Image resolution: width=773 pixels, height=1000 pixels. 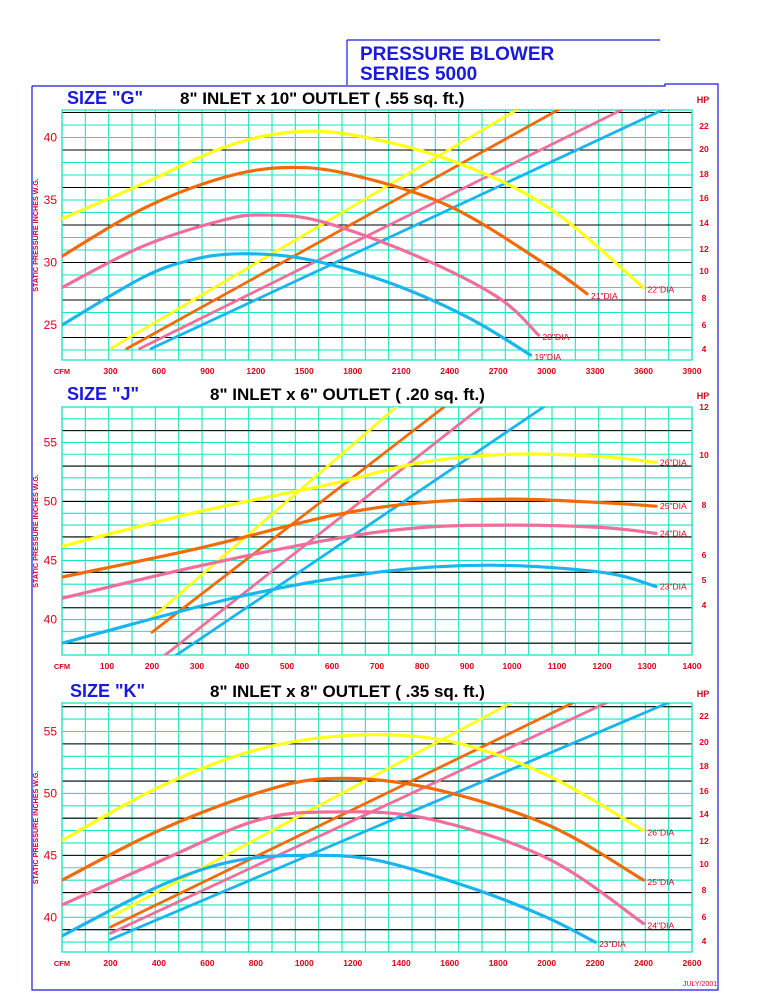 What do you see at coordinates (546, 371) in the screenshot?
I see `x-tick-label: 3000` at bounding box center [546, 371].